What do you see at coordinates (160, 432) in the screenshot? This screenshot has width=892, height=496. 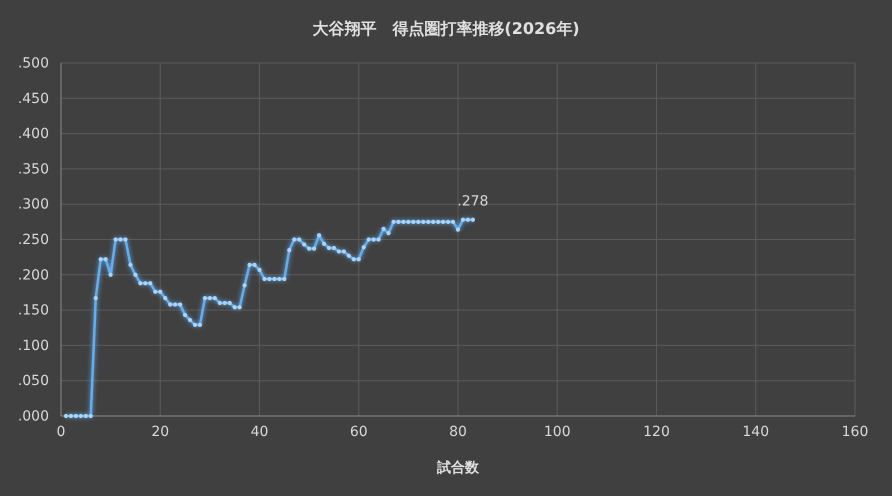 I see `x-tick-label: 20` at bounding box center [160, 432].